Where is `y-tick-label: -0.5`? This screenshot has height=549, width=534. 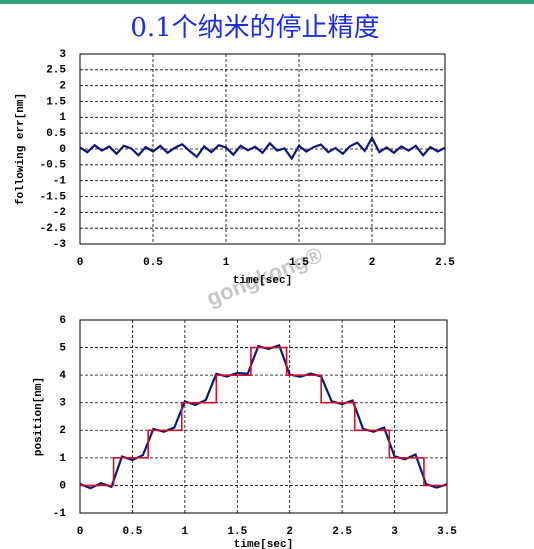 y-tick-label: -0.5 is located at coordinates (53, 166).